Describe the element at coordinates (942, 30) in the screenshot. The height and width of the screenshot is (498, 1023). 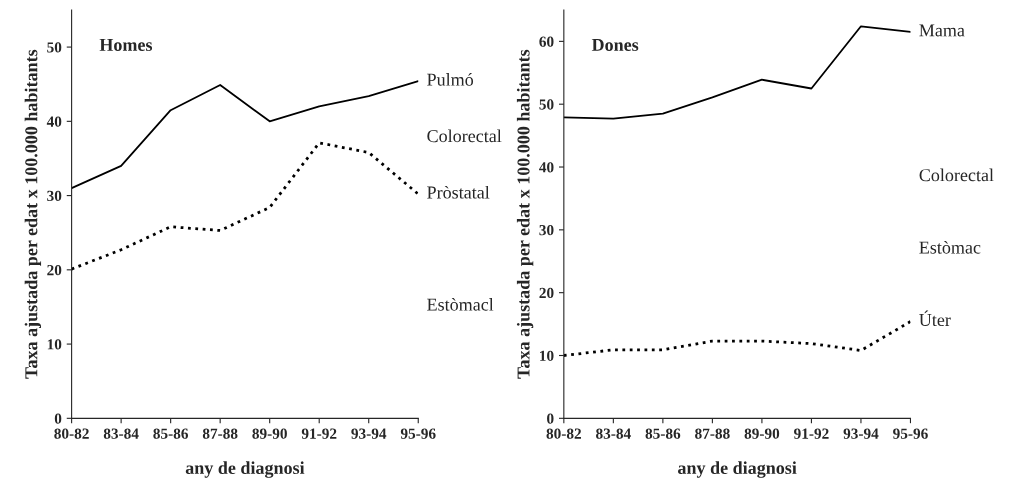
I see `series-label: Mama` at that location.